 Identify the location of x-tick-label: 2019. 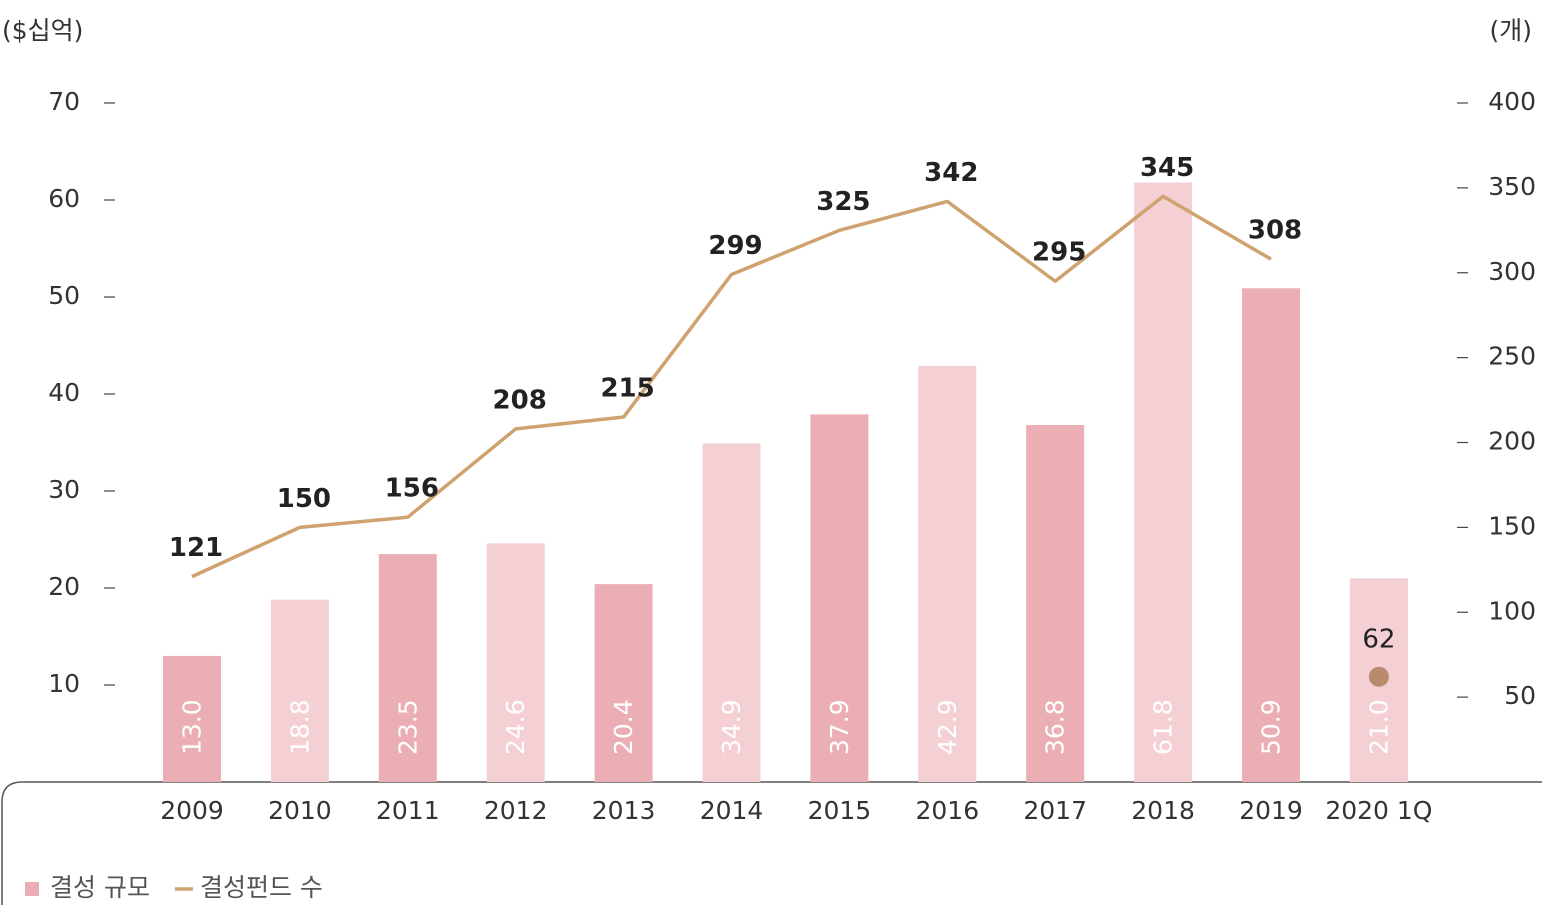
(1271, 810).